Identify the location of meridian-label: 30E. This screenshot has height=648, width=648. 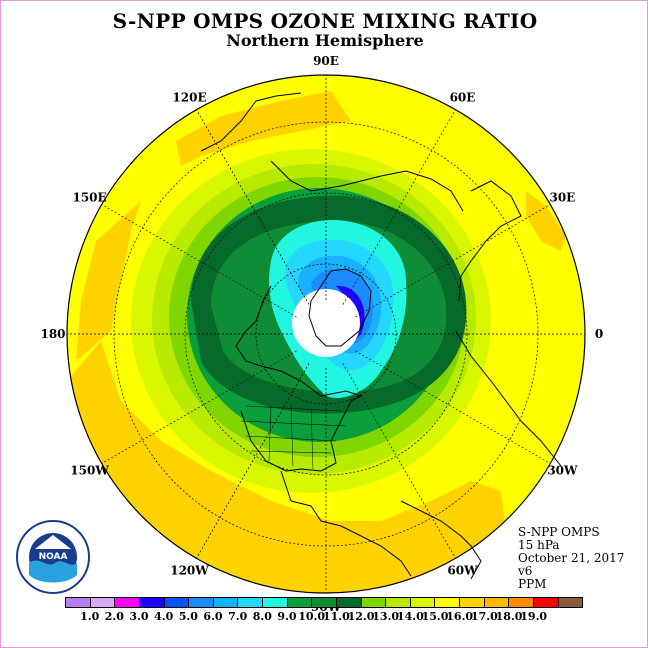
(562, 198).